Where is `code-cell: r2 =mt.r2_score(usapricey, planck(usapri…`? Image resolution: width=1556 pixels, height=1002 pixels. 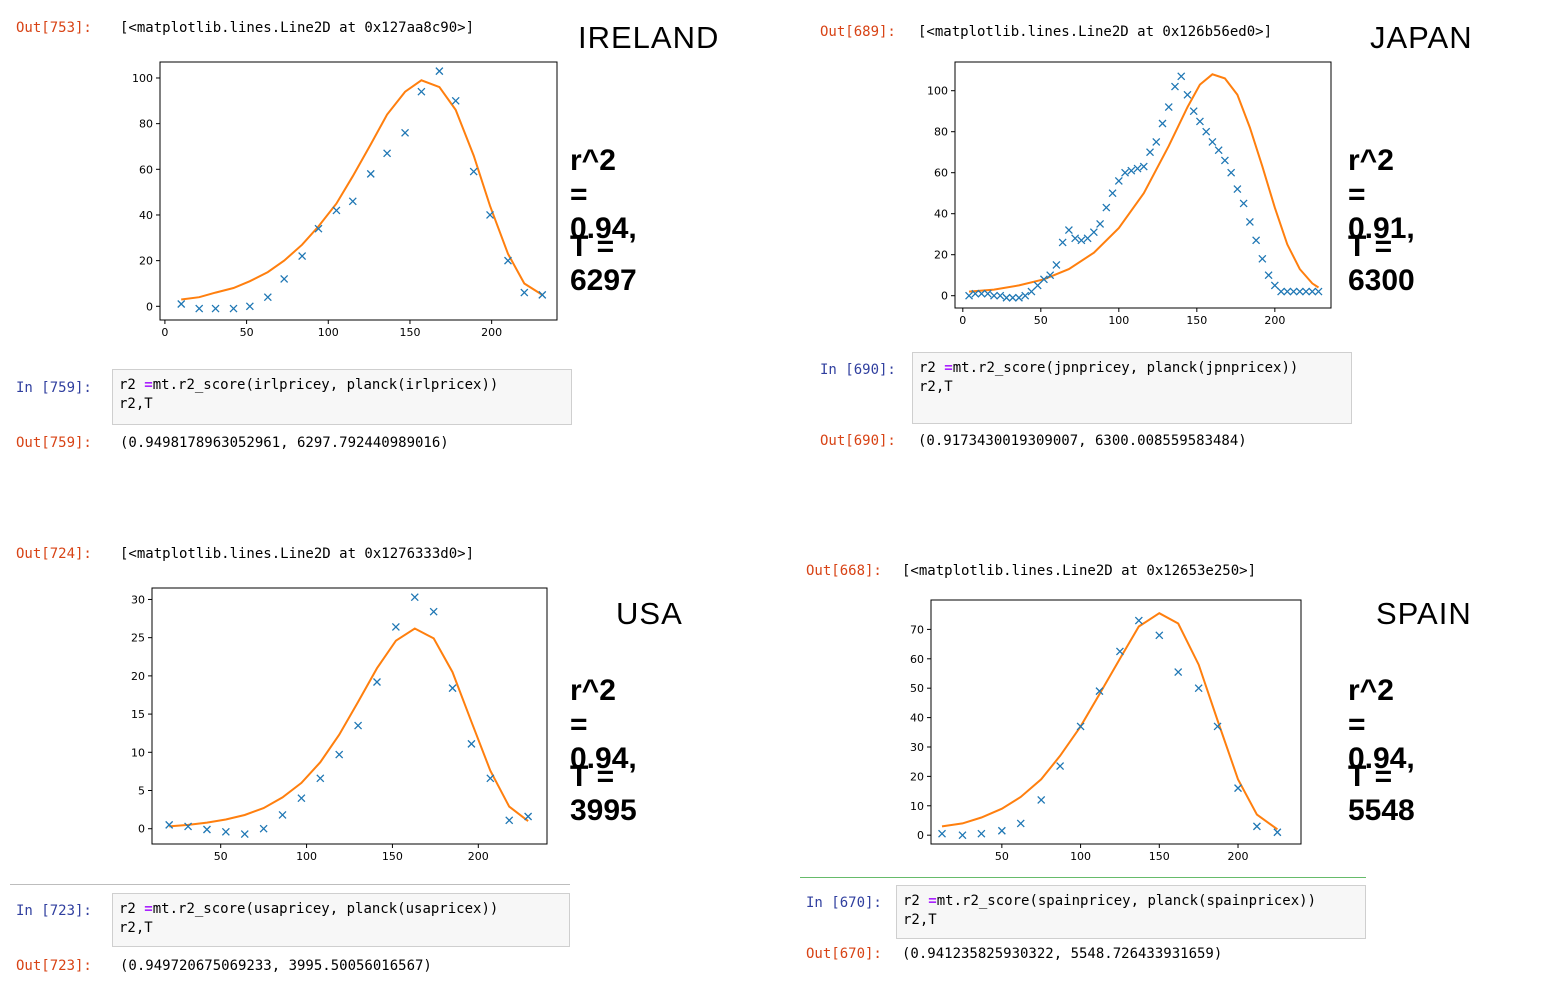
code-cell: r2 =mt.r2_score(usapricey, planck(usapri… is located at coordinates (341, 920).